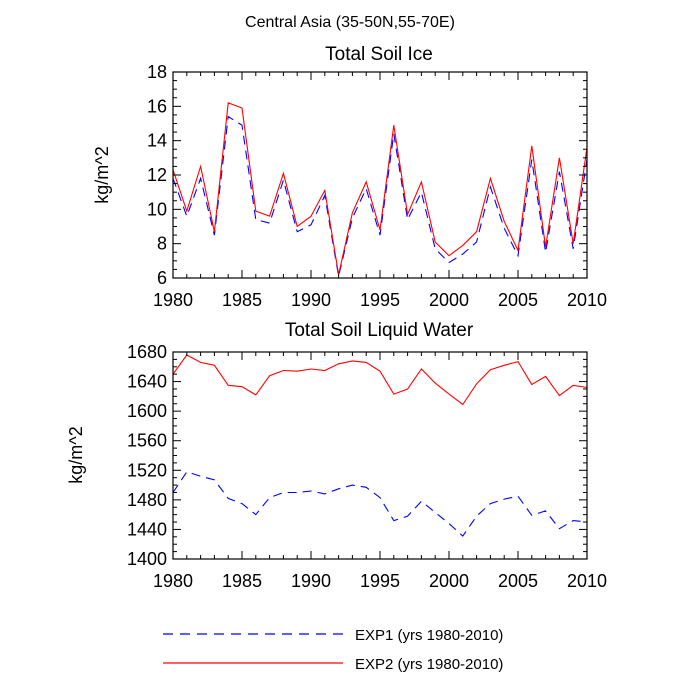 This screenshot has width=700, height=700. Describe the element at coordinates (147, 411) in the screenshot. I see `y-tick-label: 1600` at that location.